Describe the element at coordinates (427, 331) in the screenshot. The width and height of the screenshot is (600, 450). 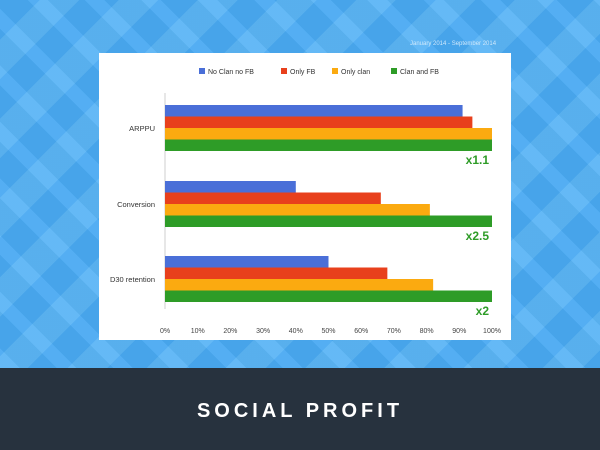
I see `x-tick-label: 80%` at that location.